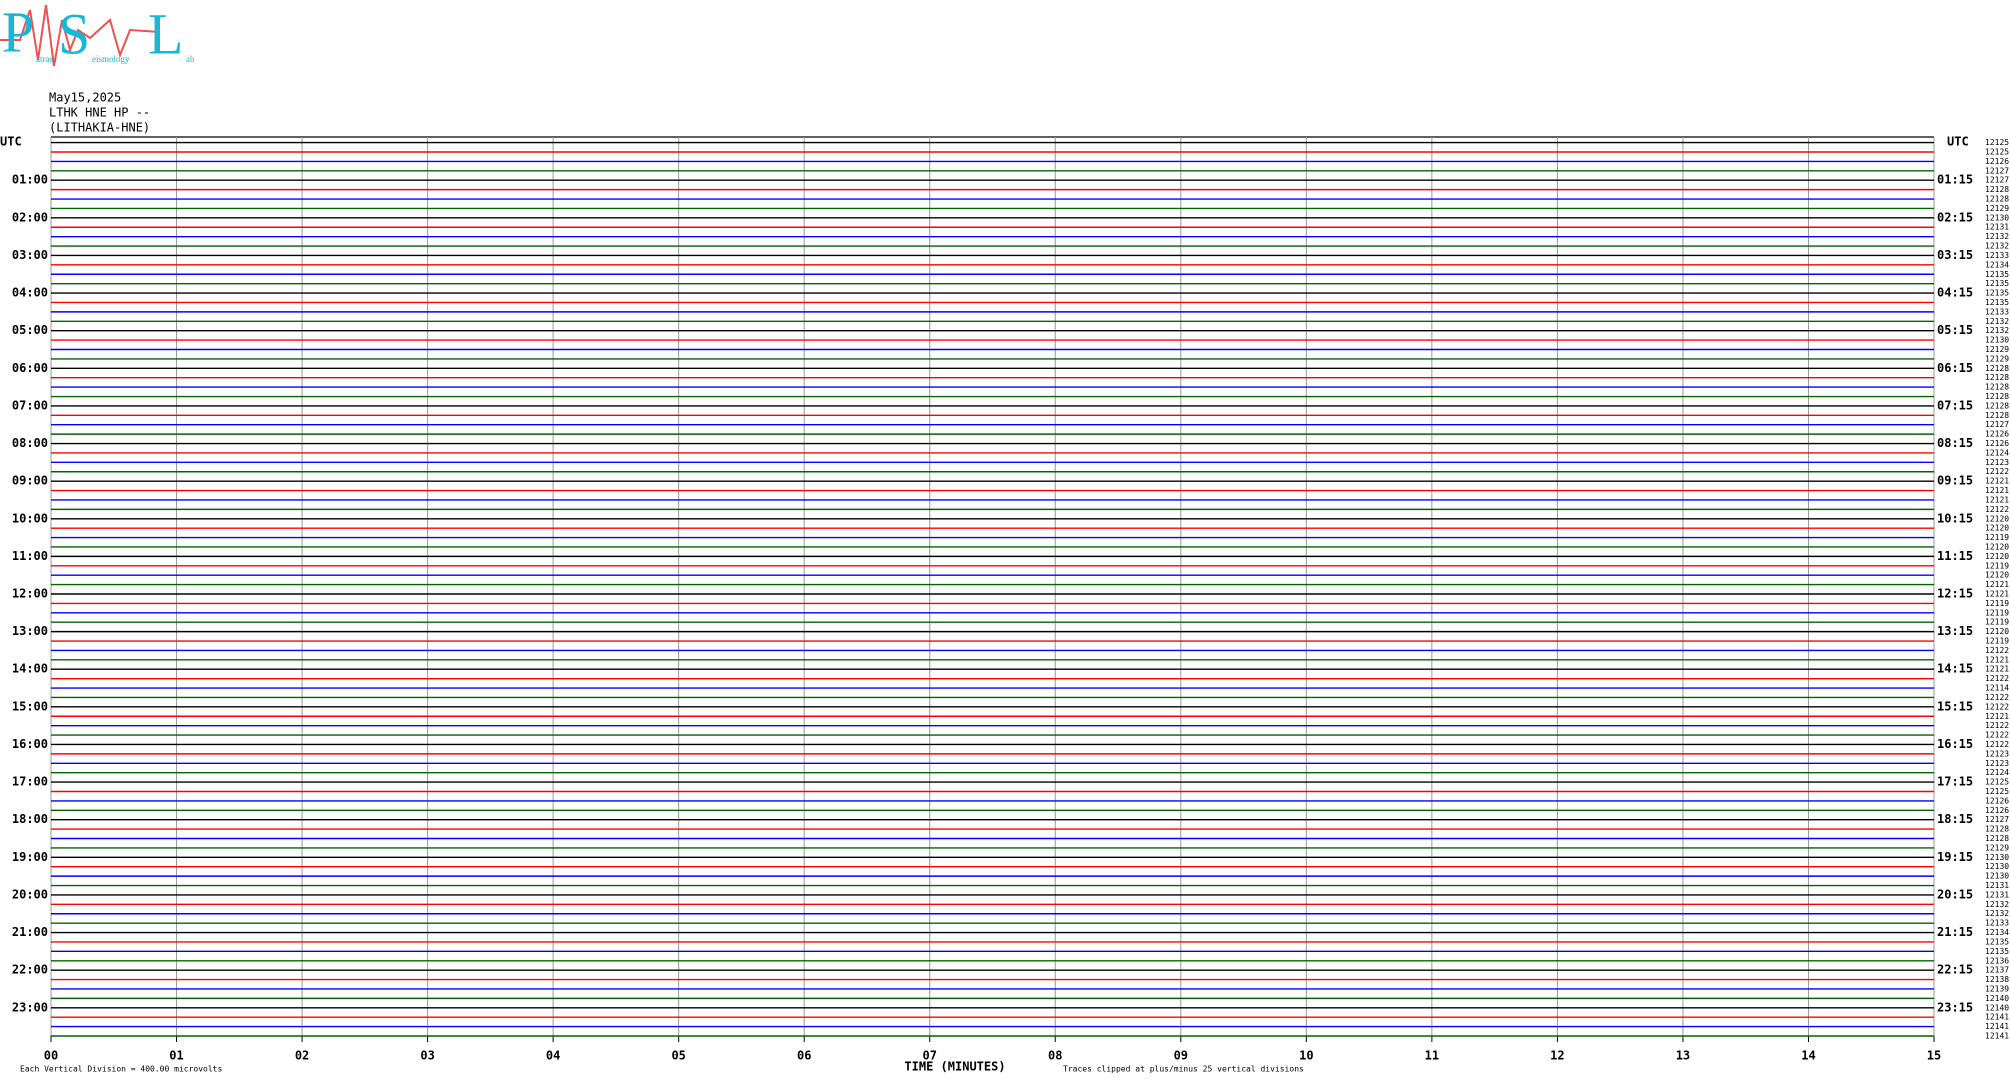 The height and width of the screenshot is (1080, 2010). Describe the element at coordinates (1055, 1056) in the screenshot. I see `x-tick-label: 08` at that location.